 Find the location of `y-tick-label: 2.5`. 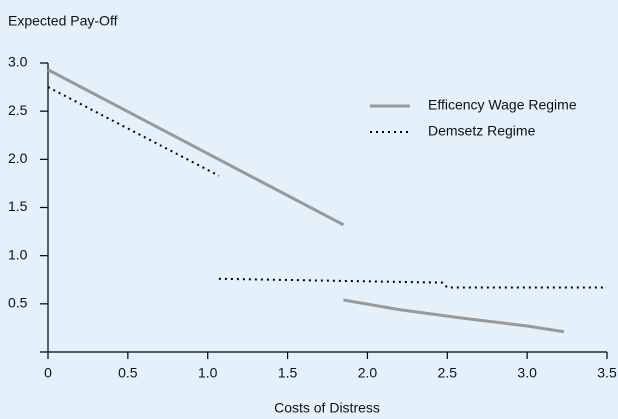

y-tick-label: 2.5 is located at coordinates (18, 110).